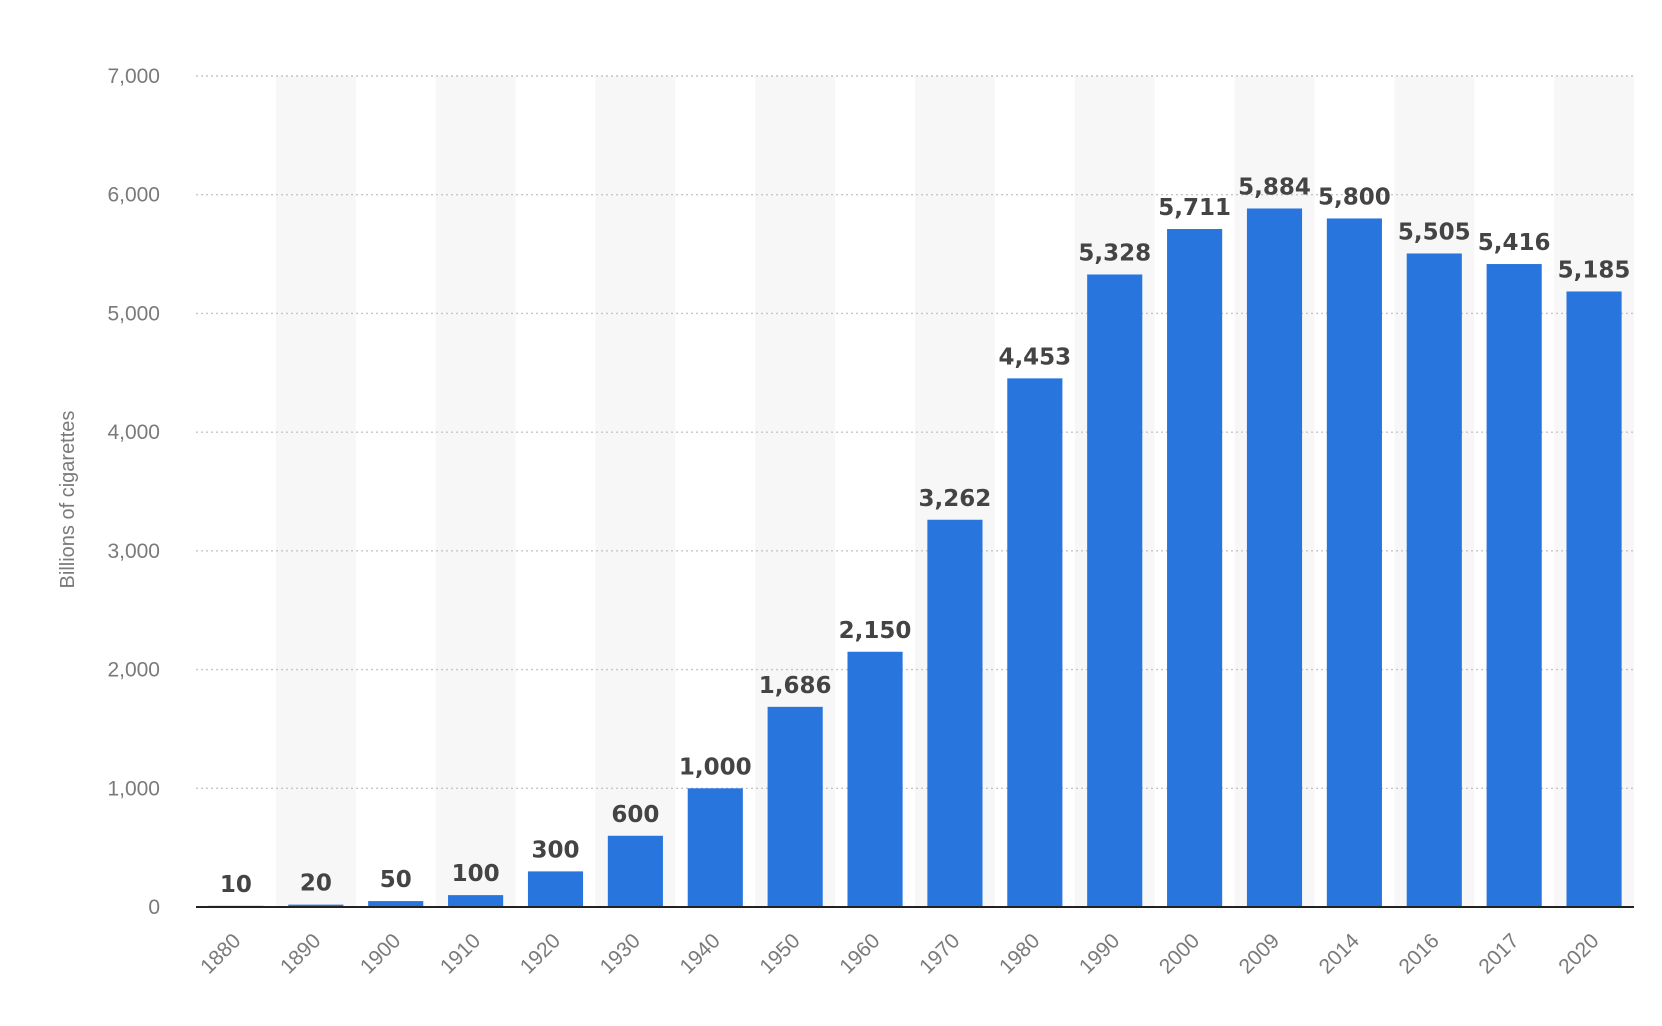  Describe the element at coordinates (715, 767) in the screenshot. I see `data-label-1940: 1,000` at that location.